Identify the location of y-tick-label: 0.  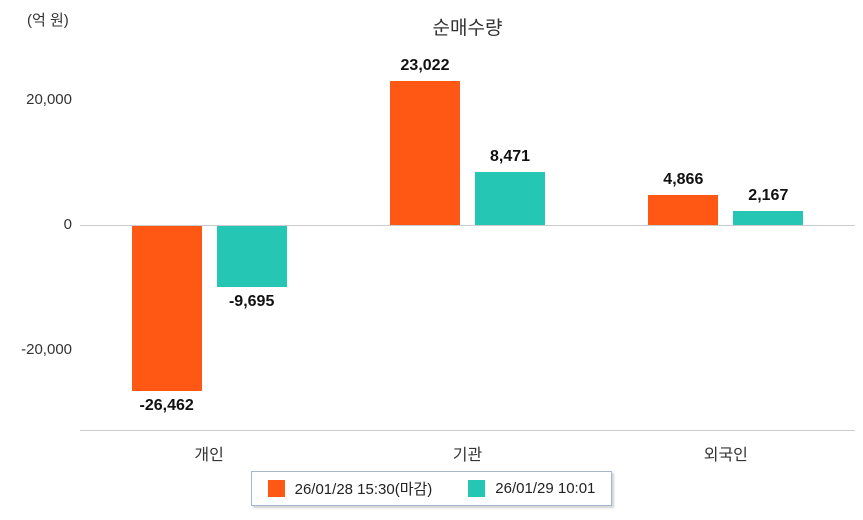
(67, 224).